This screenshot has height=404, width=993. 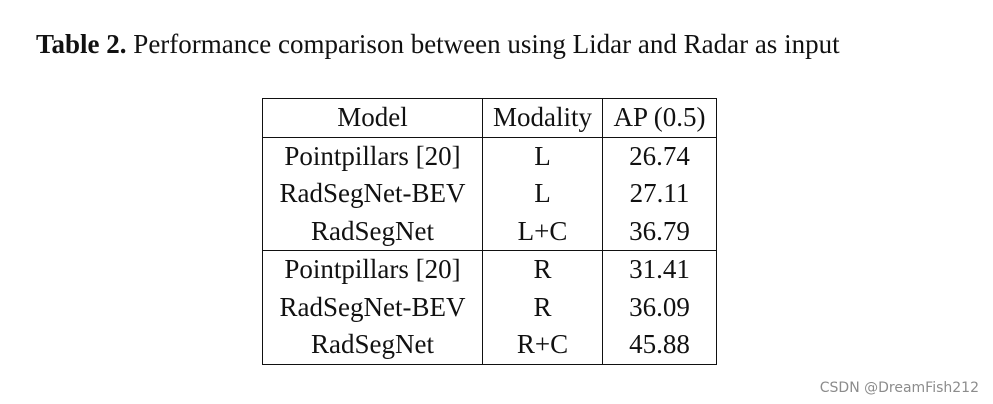 I want to click on header-modality: Modality, so click(x=542, y=118).